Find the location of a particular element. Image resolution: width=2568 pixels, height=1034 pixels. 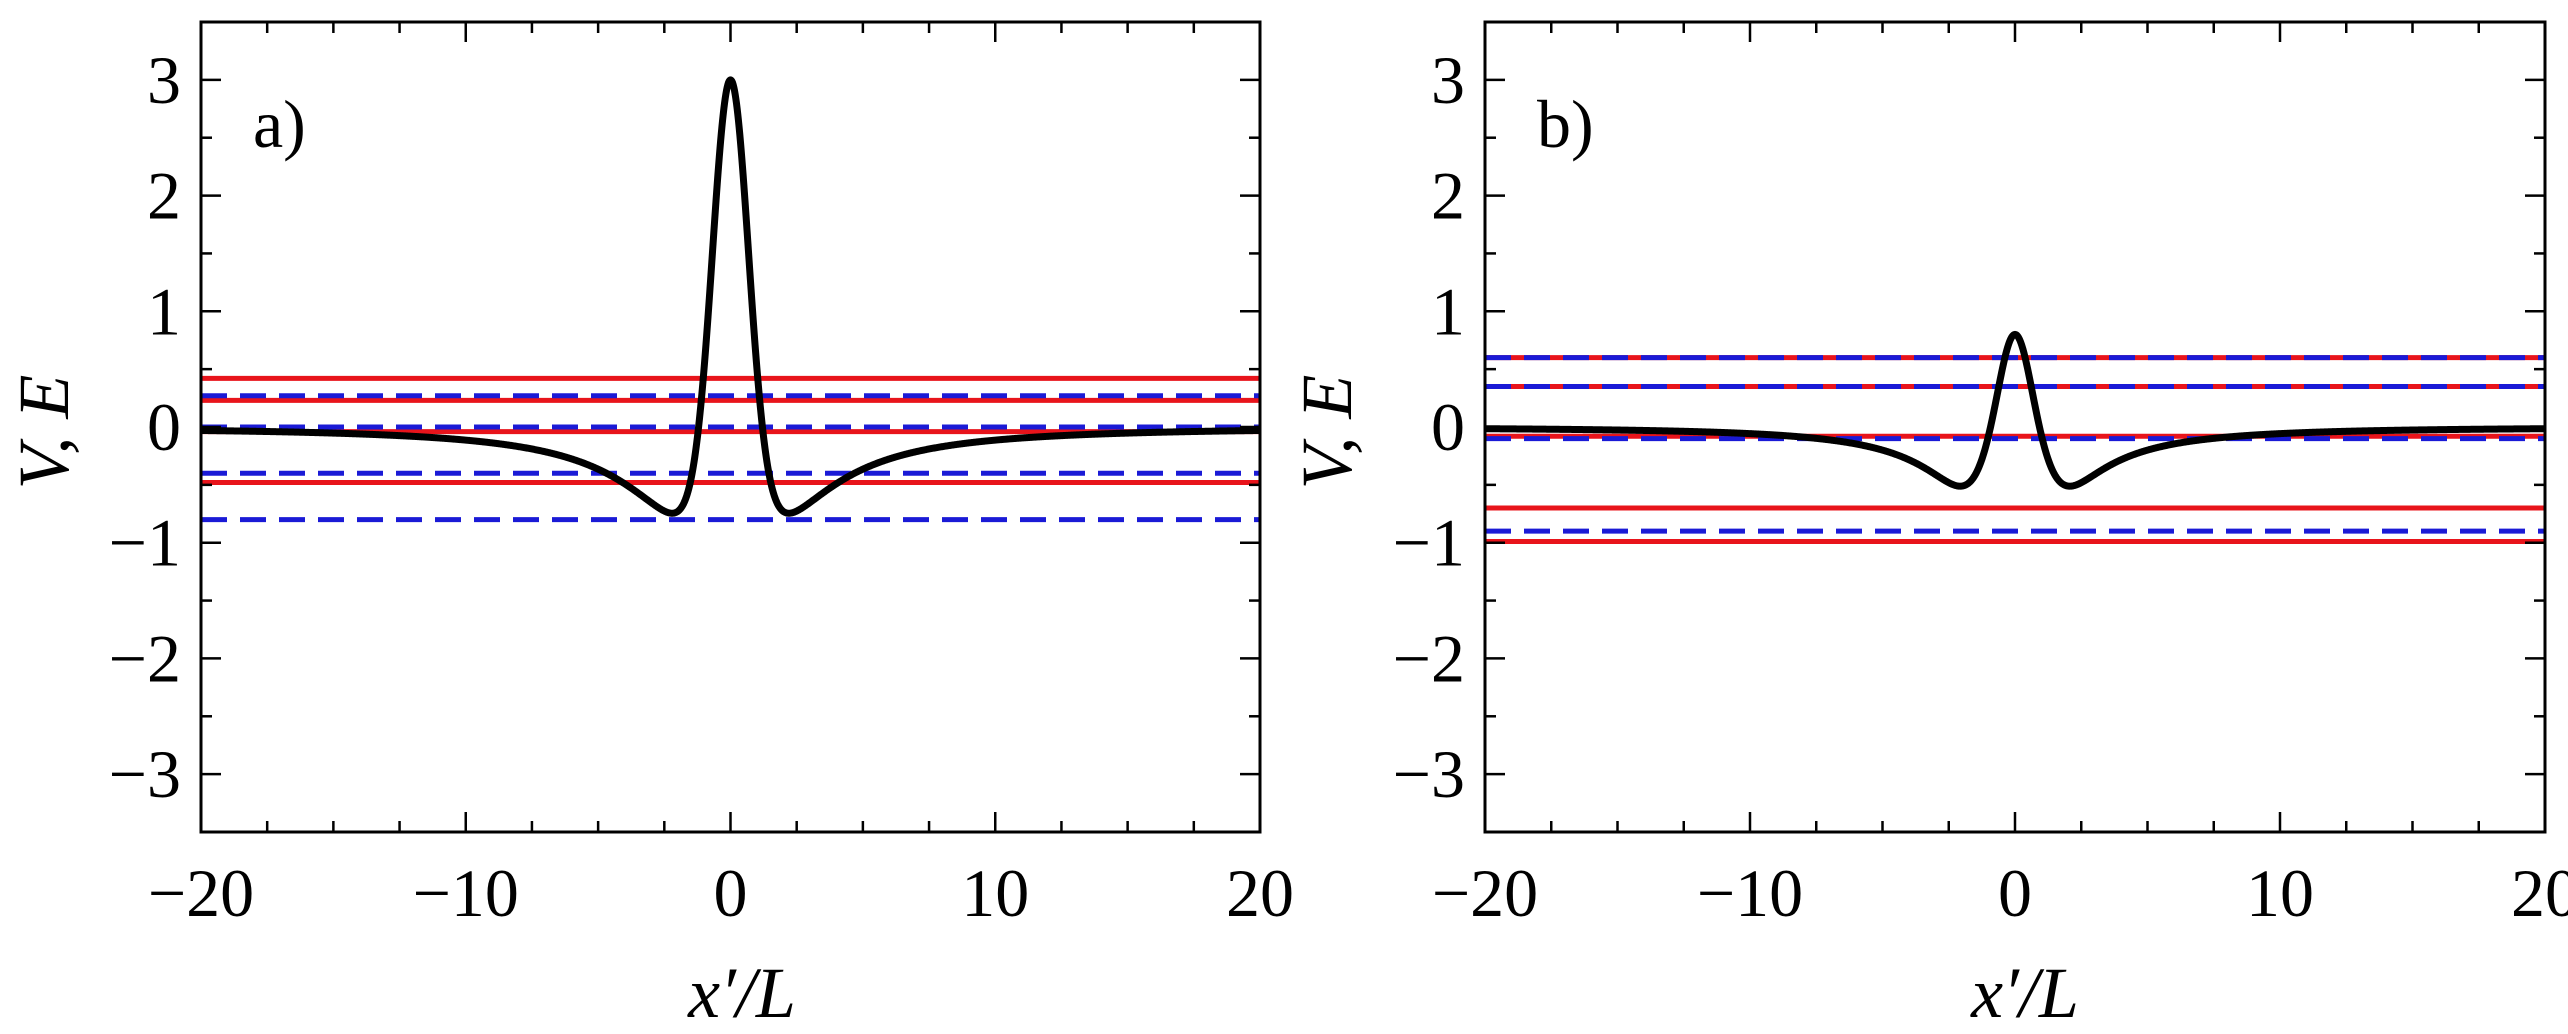

potential-curve is located at coordinates (2015, 410).